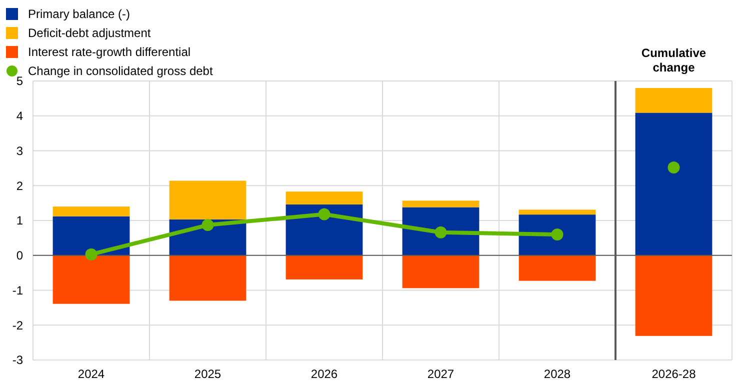 This screenshot has width=738, height=387. Describe the element at coordinates (20, 151) in the screenshot. I see `y-tick-label: 3` at that location.